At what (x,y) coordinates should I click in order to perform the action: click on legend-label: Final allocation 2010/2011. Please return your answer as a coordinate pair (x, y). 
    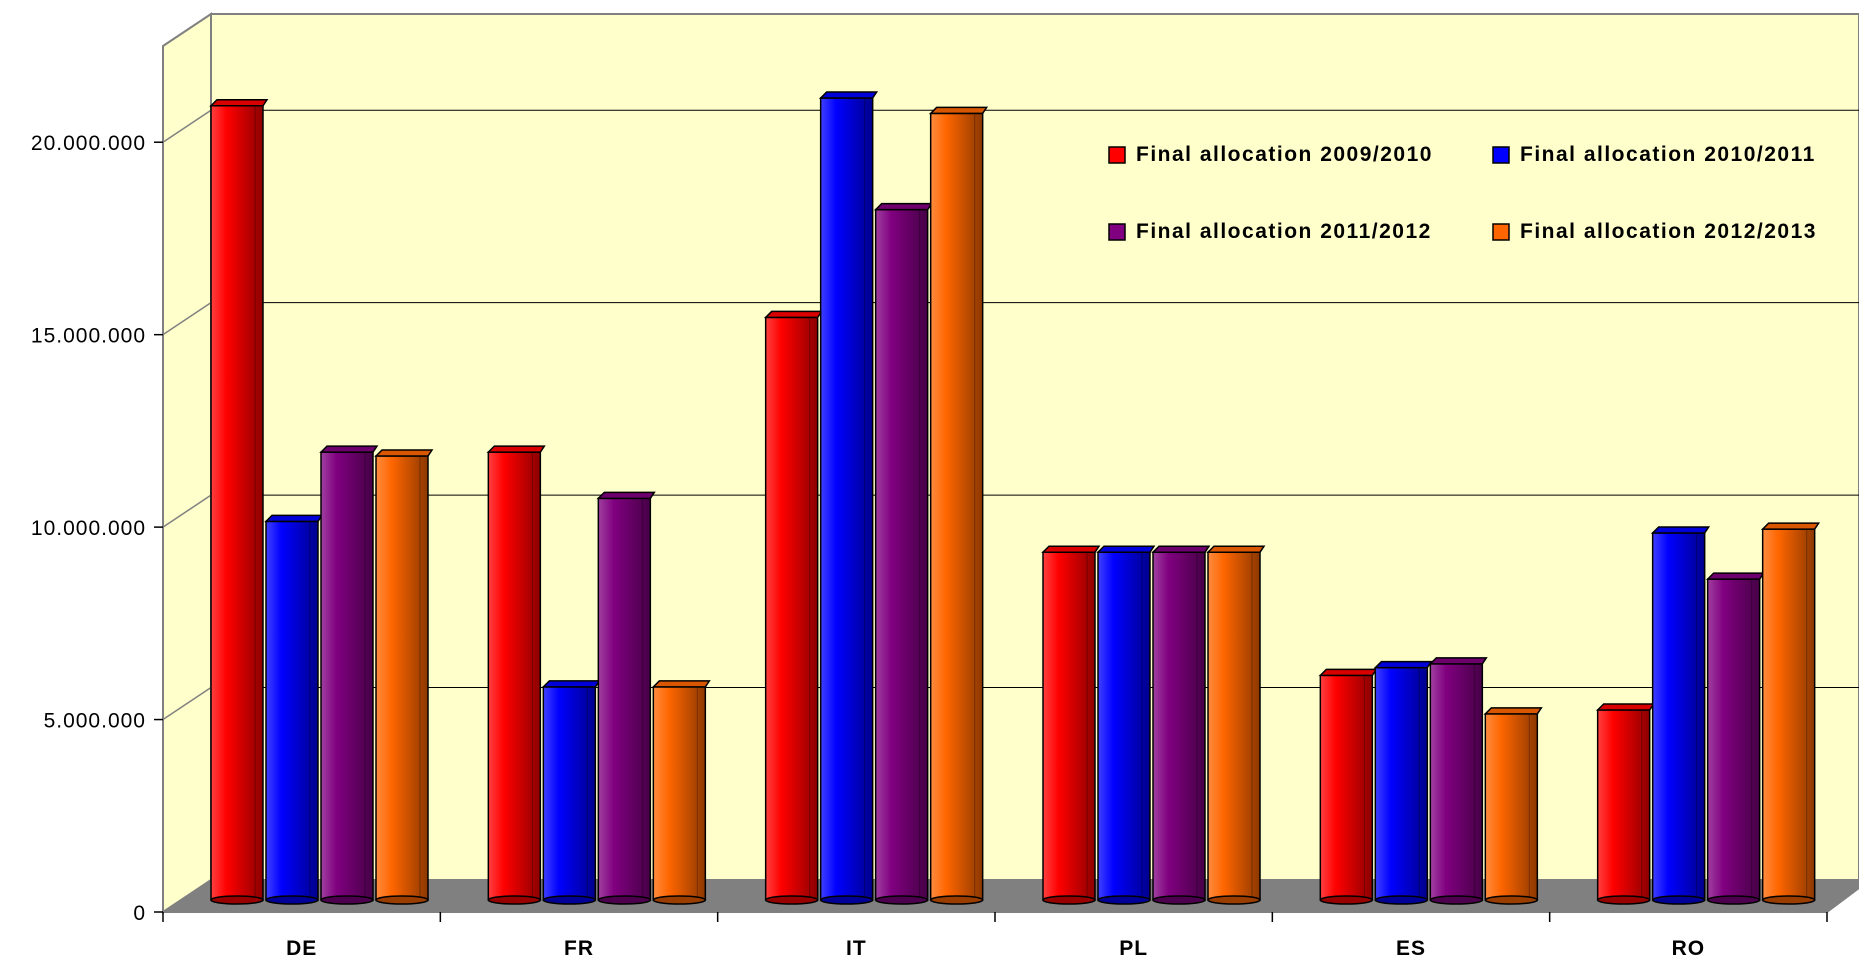
    Looking at the image, I should click on (1668, 154).